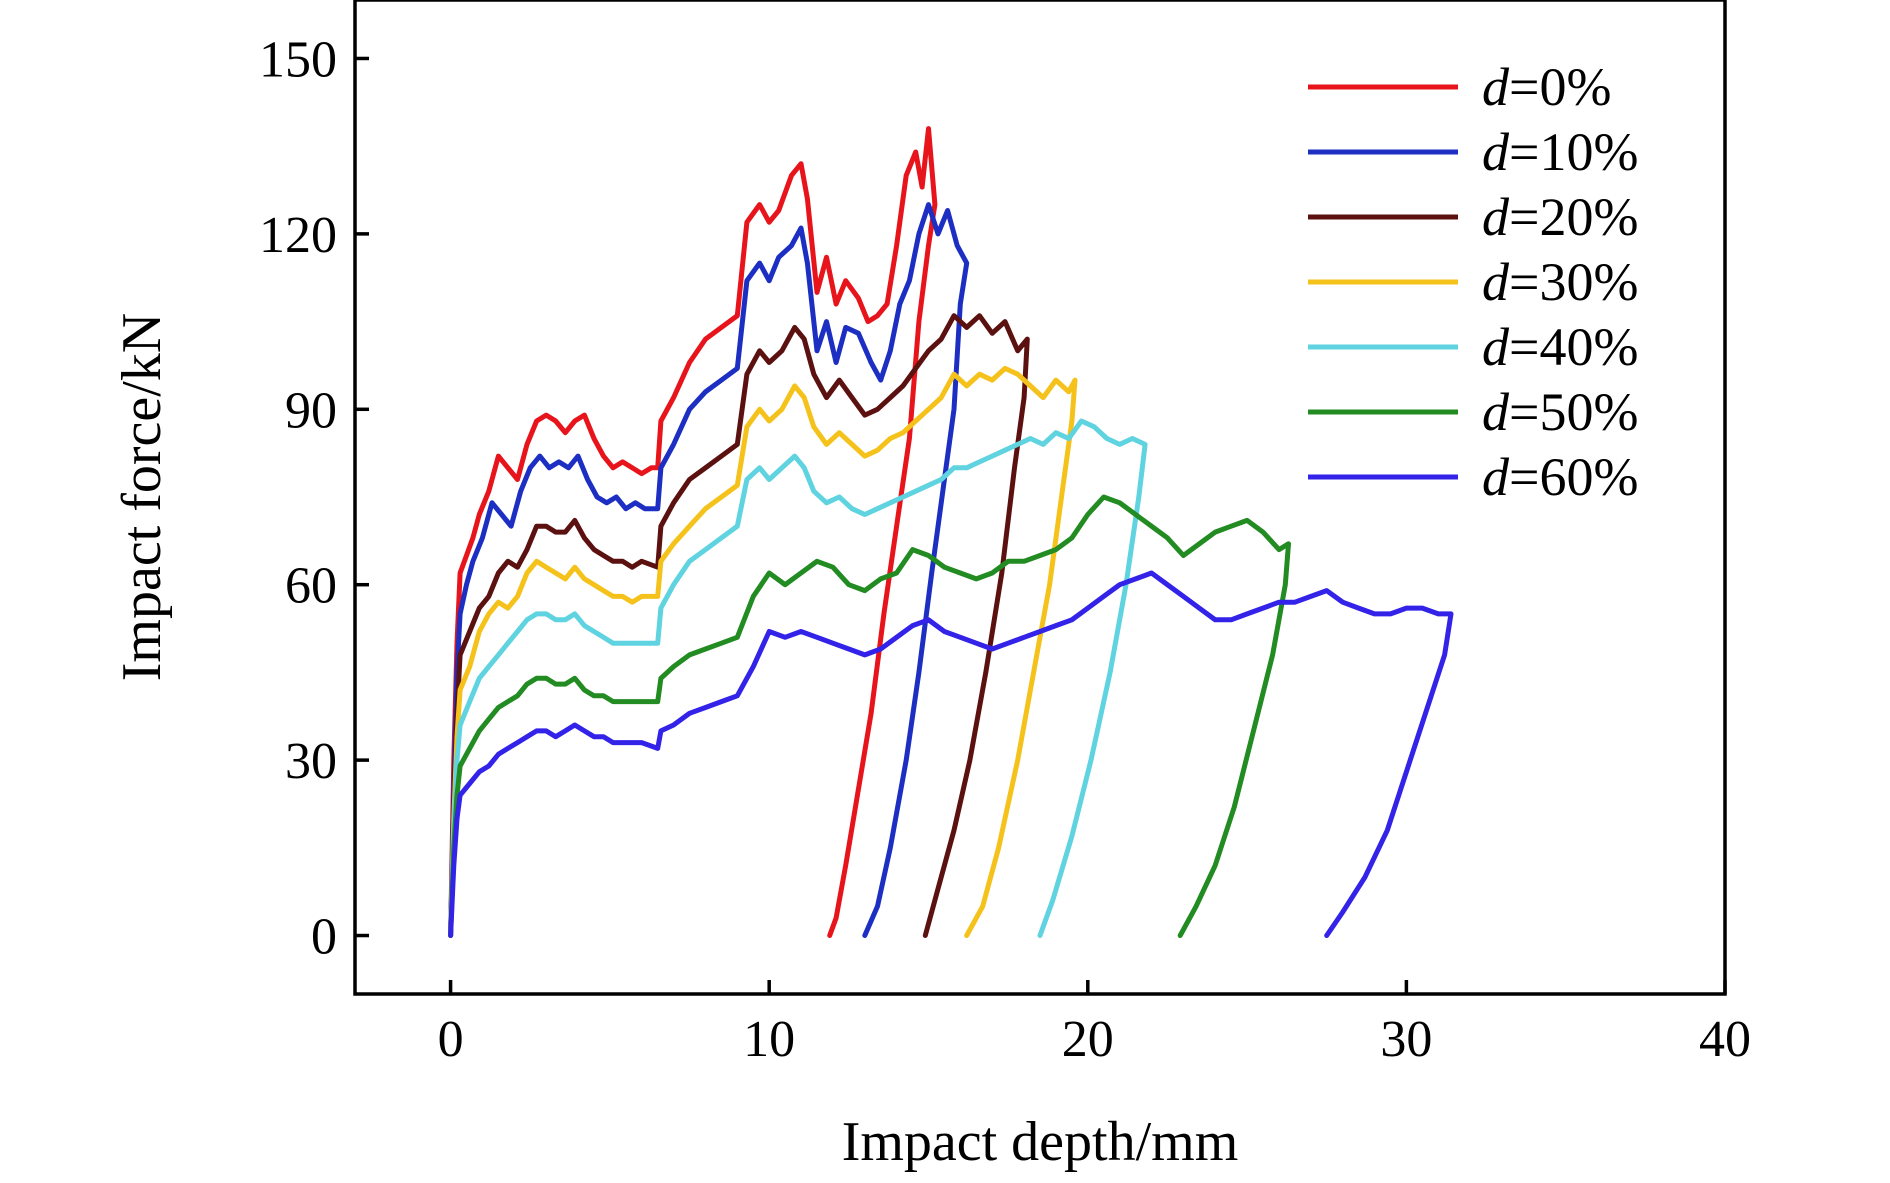  Describe the element at coordinates (1088, 1039) in the screenshot. I see `x-tick-label-2: 20` at that location.